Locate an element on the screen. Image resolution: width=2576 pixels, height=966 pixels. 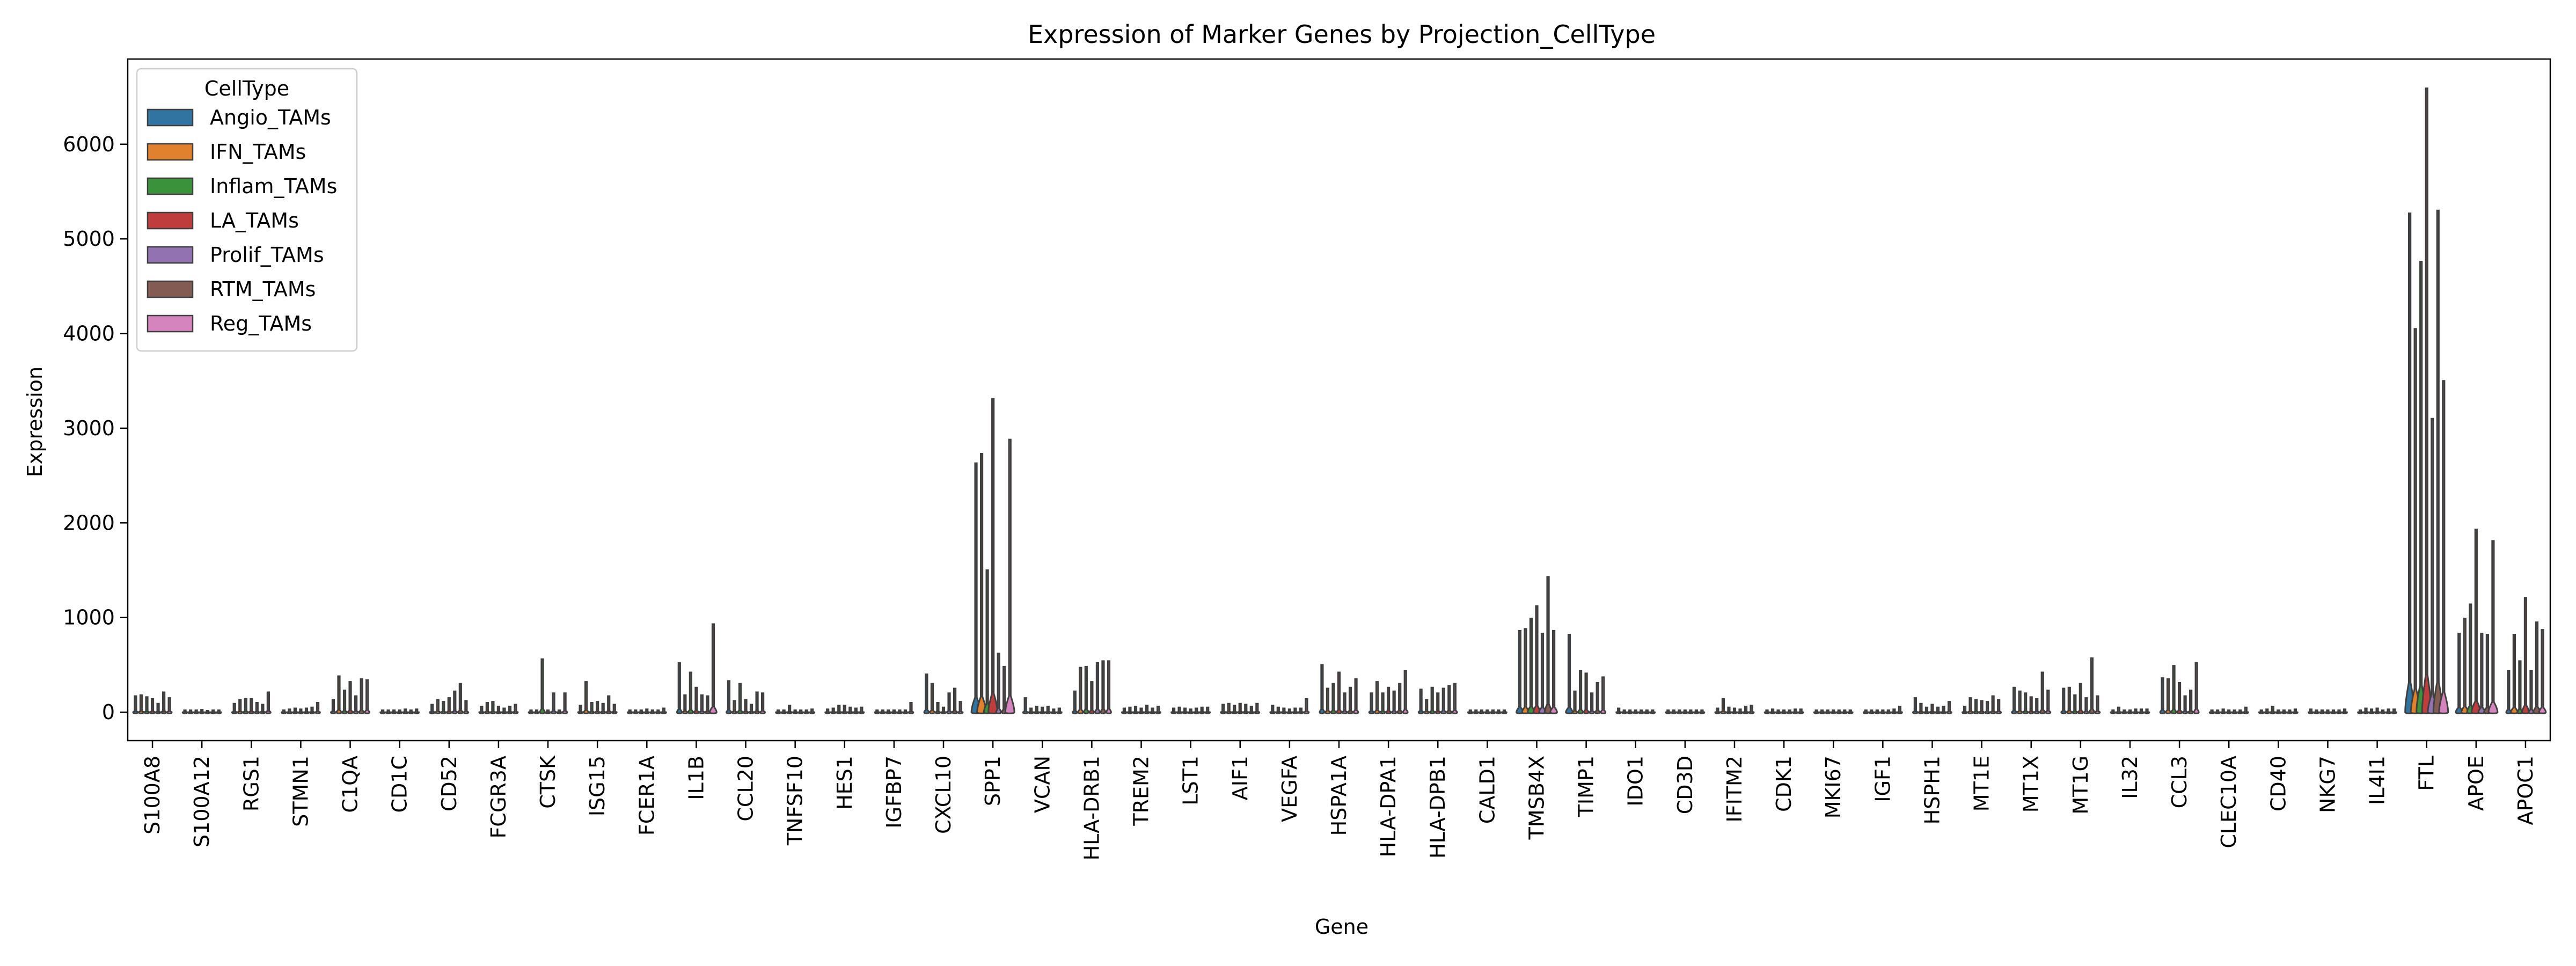
x-tick-label: VCAN is located at coordinates (1042, 784).